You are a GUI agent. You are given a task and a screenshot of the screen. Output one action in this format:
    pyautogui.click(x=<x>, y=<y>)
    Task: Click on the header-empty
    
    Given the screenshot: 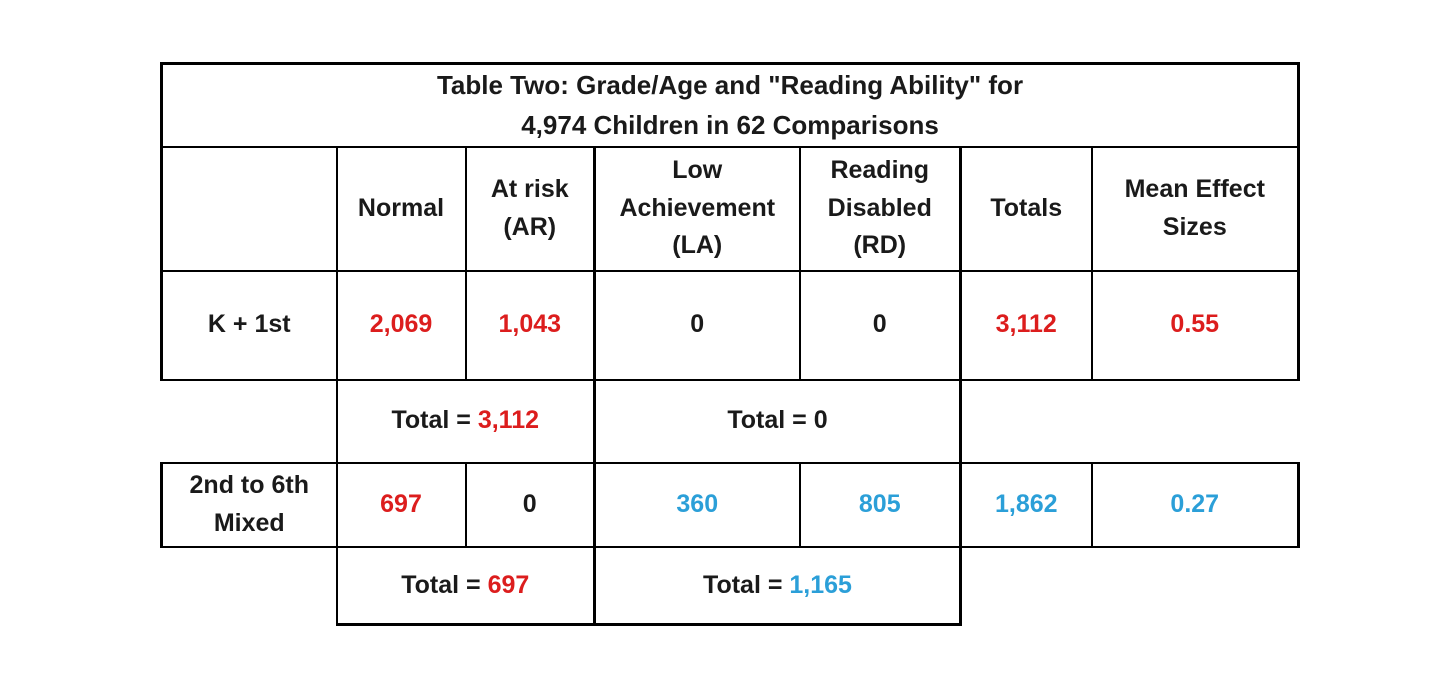 What is the action you would take?
    pyautogui.click(x=249, y=208)
    